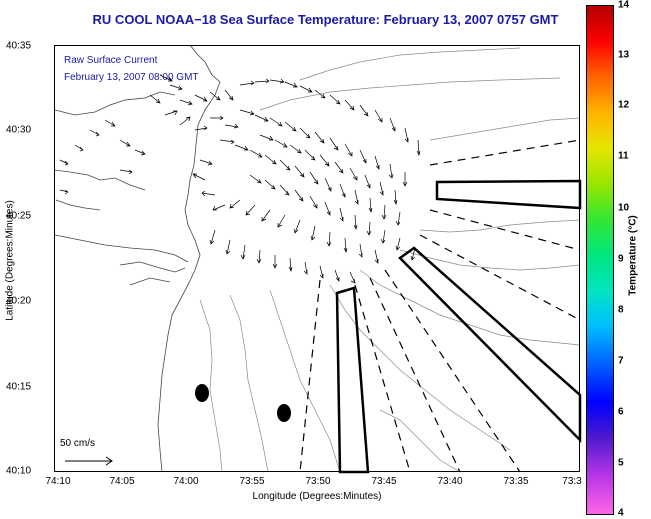  I want to click on x-tick: 73:45, so click(384, 481).